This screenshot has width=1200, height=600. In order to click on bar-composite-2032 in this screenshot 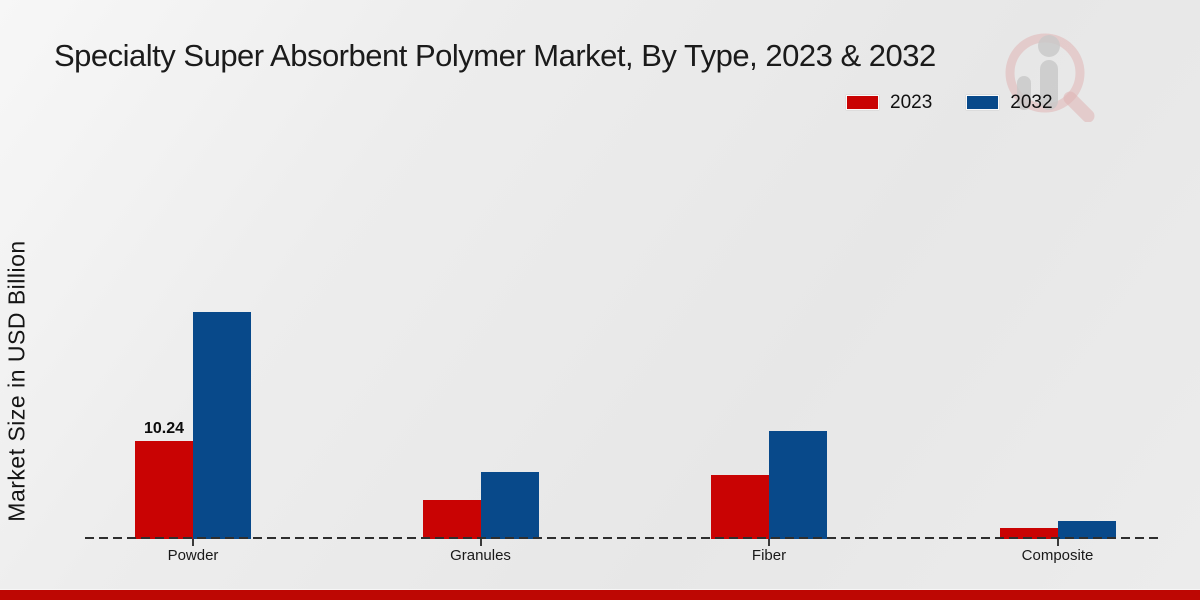, I will do `click(1086, 530)`.